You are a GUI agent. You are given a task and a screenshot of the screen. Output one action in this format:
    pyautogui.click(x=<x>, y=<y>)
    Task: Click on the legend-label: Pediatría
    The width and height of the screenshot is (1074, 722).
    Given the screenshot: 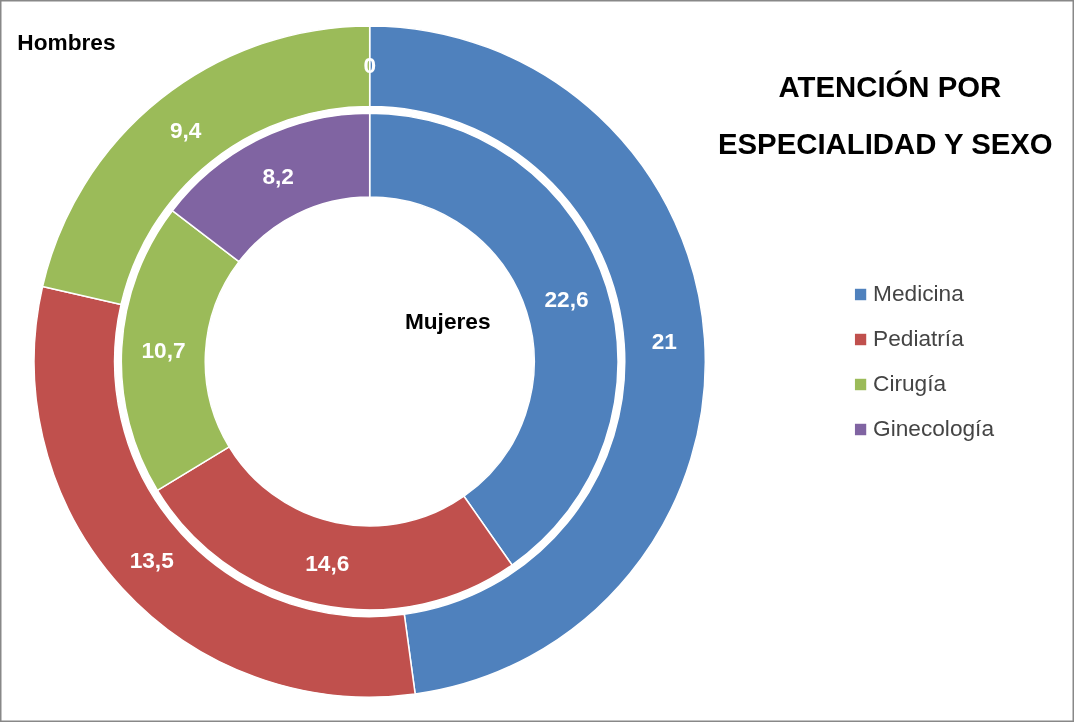 What is the action you would take?
    pyautogui.click(x=918, y=338)
    